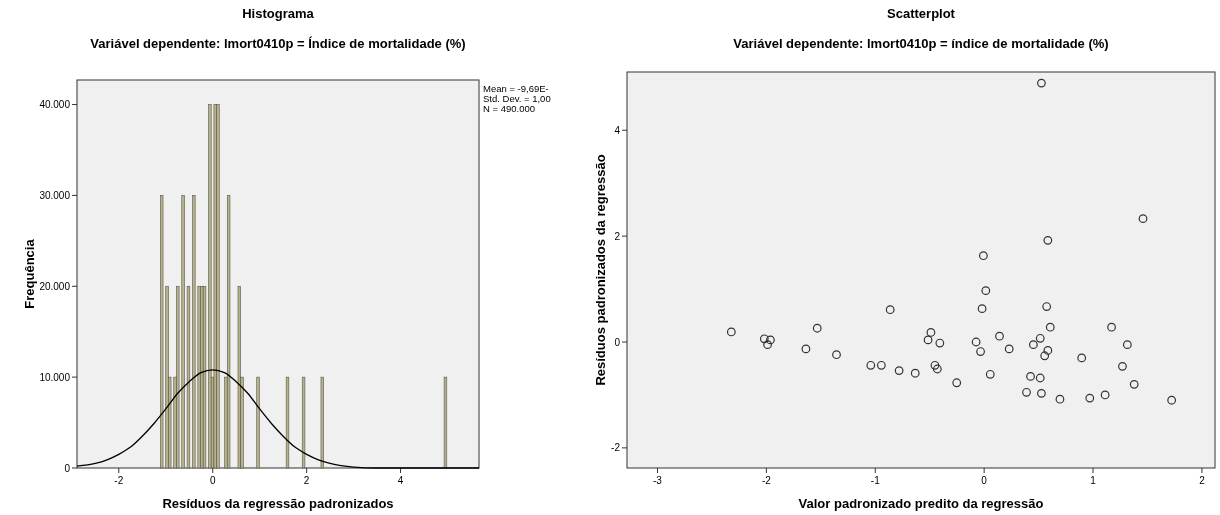 This screenshot has width=1220, height=515. I want to click on x-tick-label: -3, so click(658, 480).